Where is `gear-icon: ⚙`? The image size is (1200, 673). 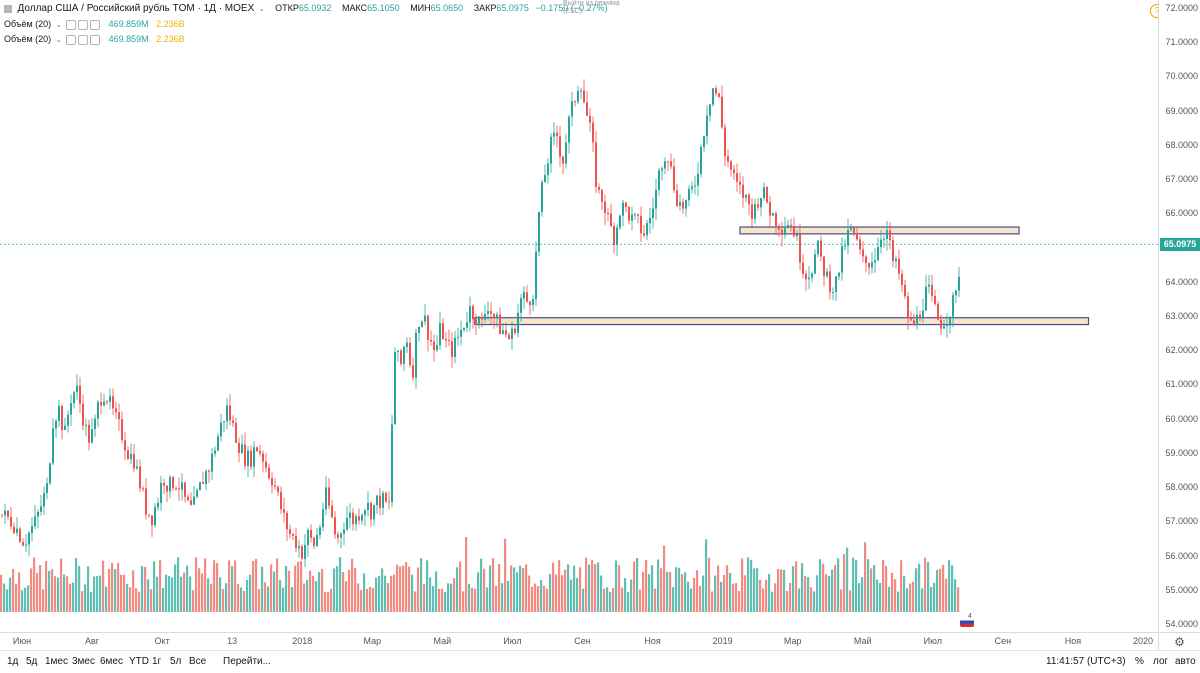 gear-icon: ⚙ is located at coordinates (1179, 641).